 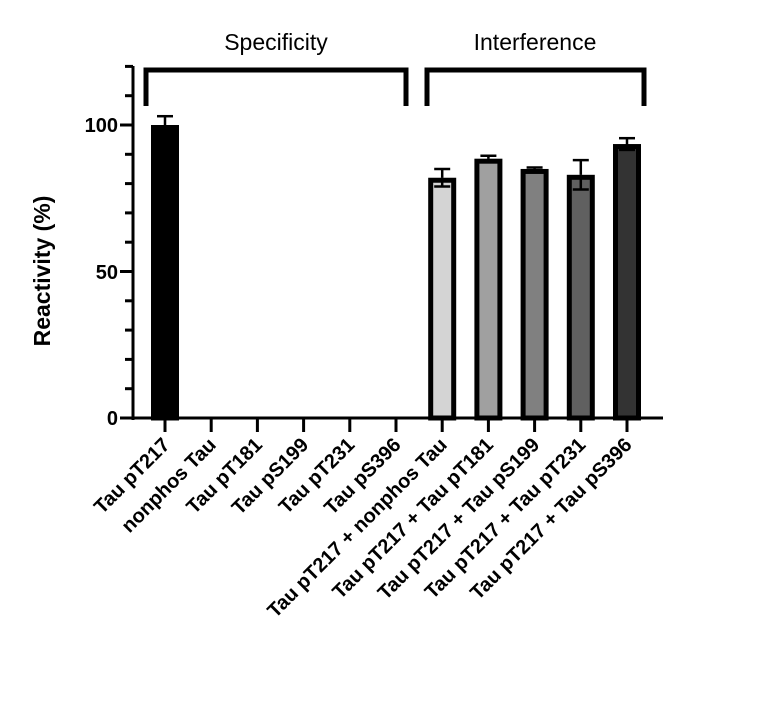 What do you see at coordinates (112, 419) in the screenshot?
I see `y-tick-0: 0` at bounding box center [112, 419].